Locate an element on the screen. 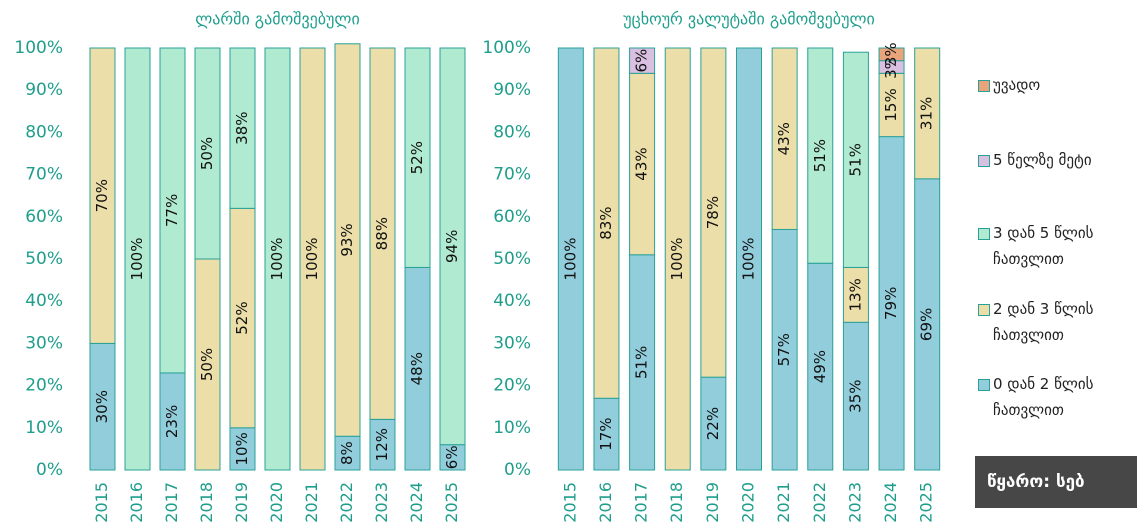  data-label: 23% is located at coordinates (172, 421).